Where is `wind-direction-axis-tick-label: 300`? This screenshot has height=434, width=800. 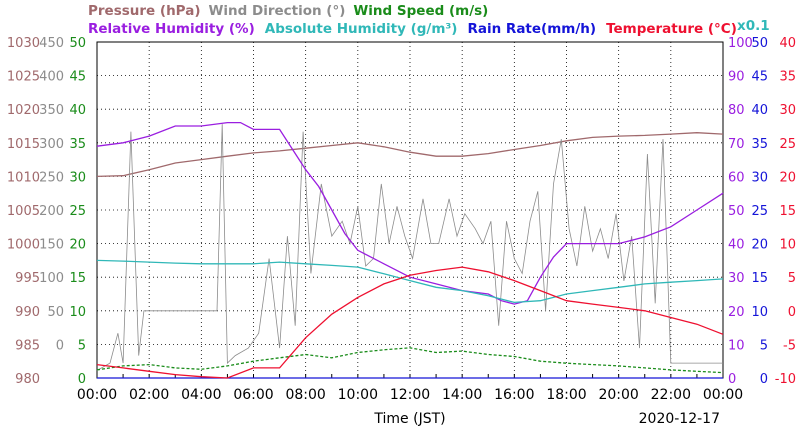 wind-direction-axis-tick-label: 300 is located at coordinates (51, 144).